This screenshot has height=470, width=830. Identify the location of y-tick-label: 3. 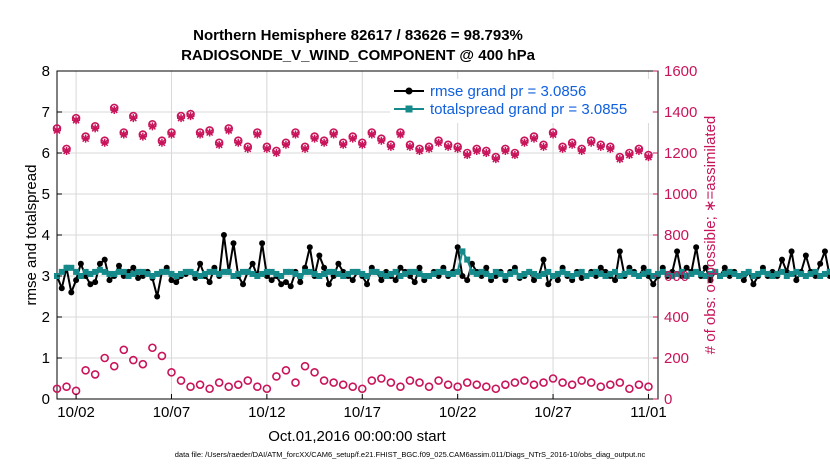
(46, 276).